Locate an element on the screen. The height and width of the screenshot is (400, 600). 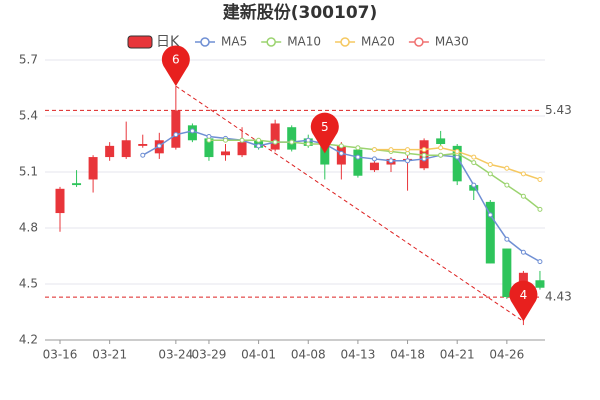
y-tick-label: 5.4 is located at coordinates (28, 116).